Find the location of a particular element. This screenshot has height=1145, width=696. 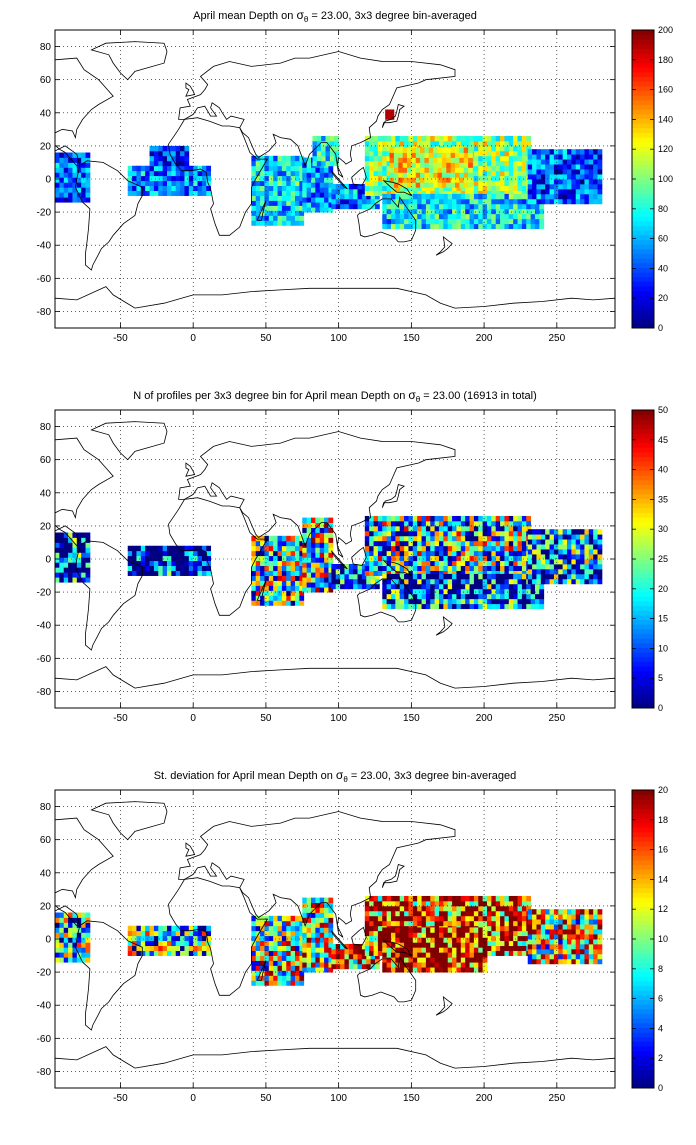

x-tick-label: 50 is located at coordinates (266, 338).